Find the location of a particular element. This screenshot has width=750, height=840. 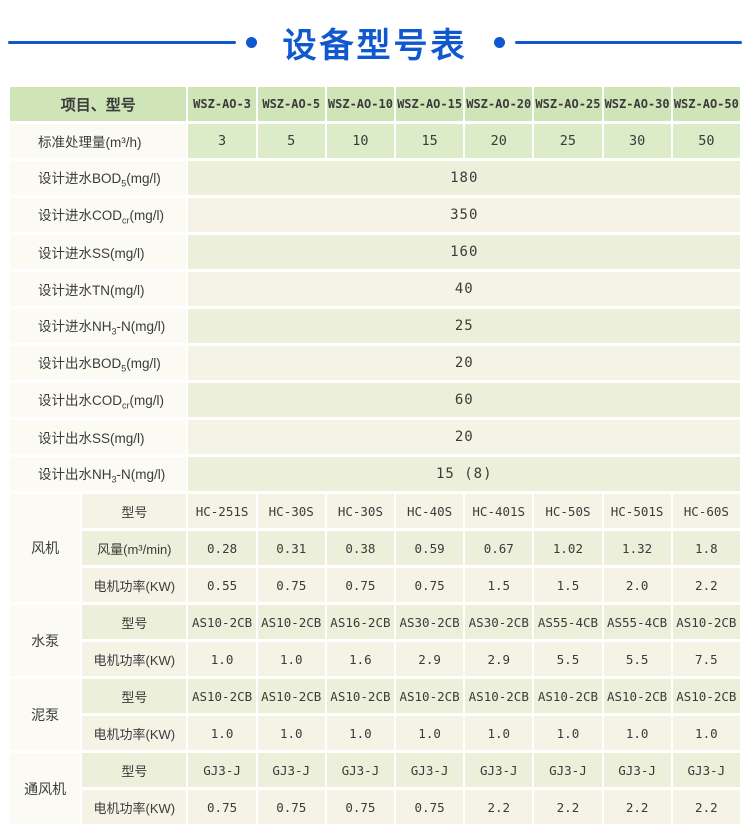

section-label: 通风机 is located at coordinates (45, 788).